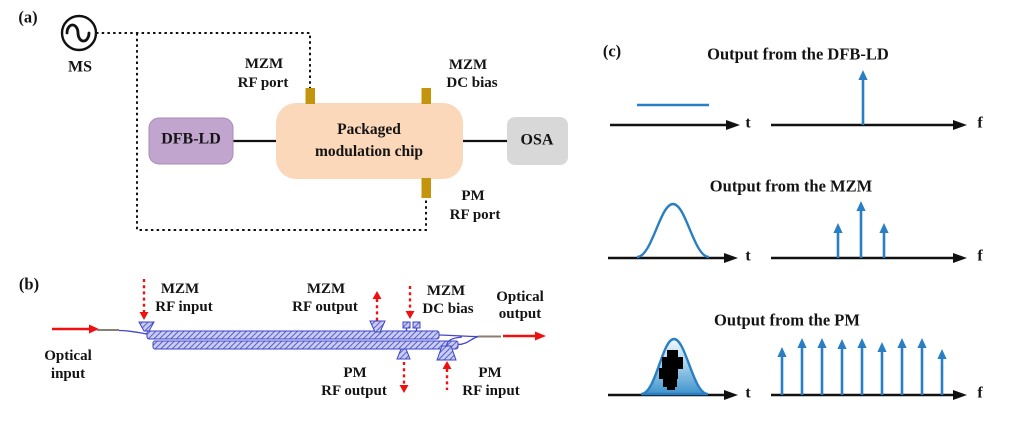 The height and width of the screenshot is (421, 1009). I want to click on freq-axis-row1-arrowhead, so click(960, 125).